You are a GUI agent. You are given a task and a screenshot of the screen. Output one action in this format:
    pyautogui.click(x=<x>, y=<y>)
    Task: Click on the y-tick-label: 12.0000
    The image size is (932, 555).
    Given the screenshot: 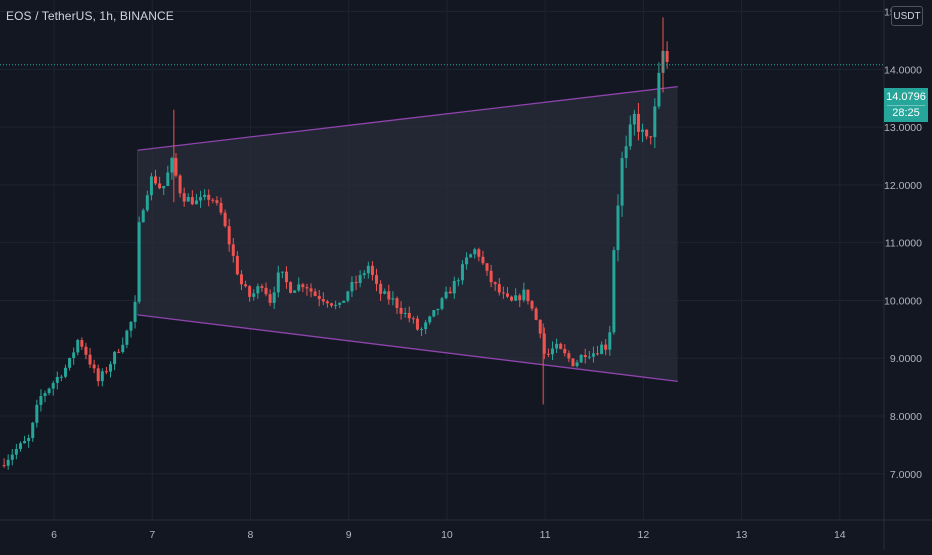 What is the action you would take?
    pyautogui.click(x=903, y=186)
    